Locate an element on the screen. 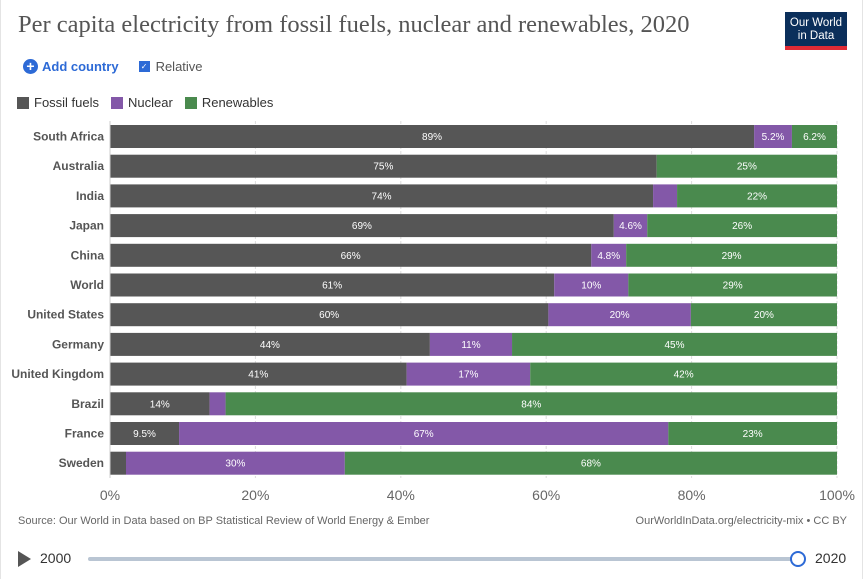 This screenshot has height=579, width=863. x-tick-label: 100% is located at coordinates (837, 495).